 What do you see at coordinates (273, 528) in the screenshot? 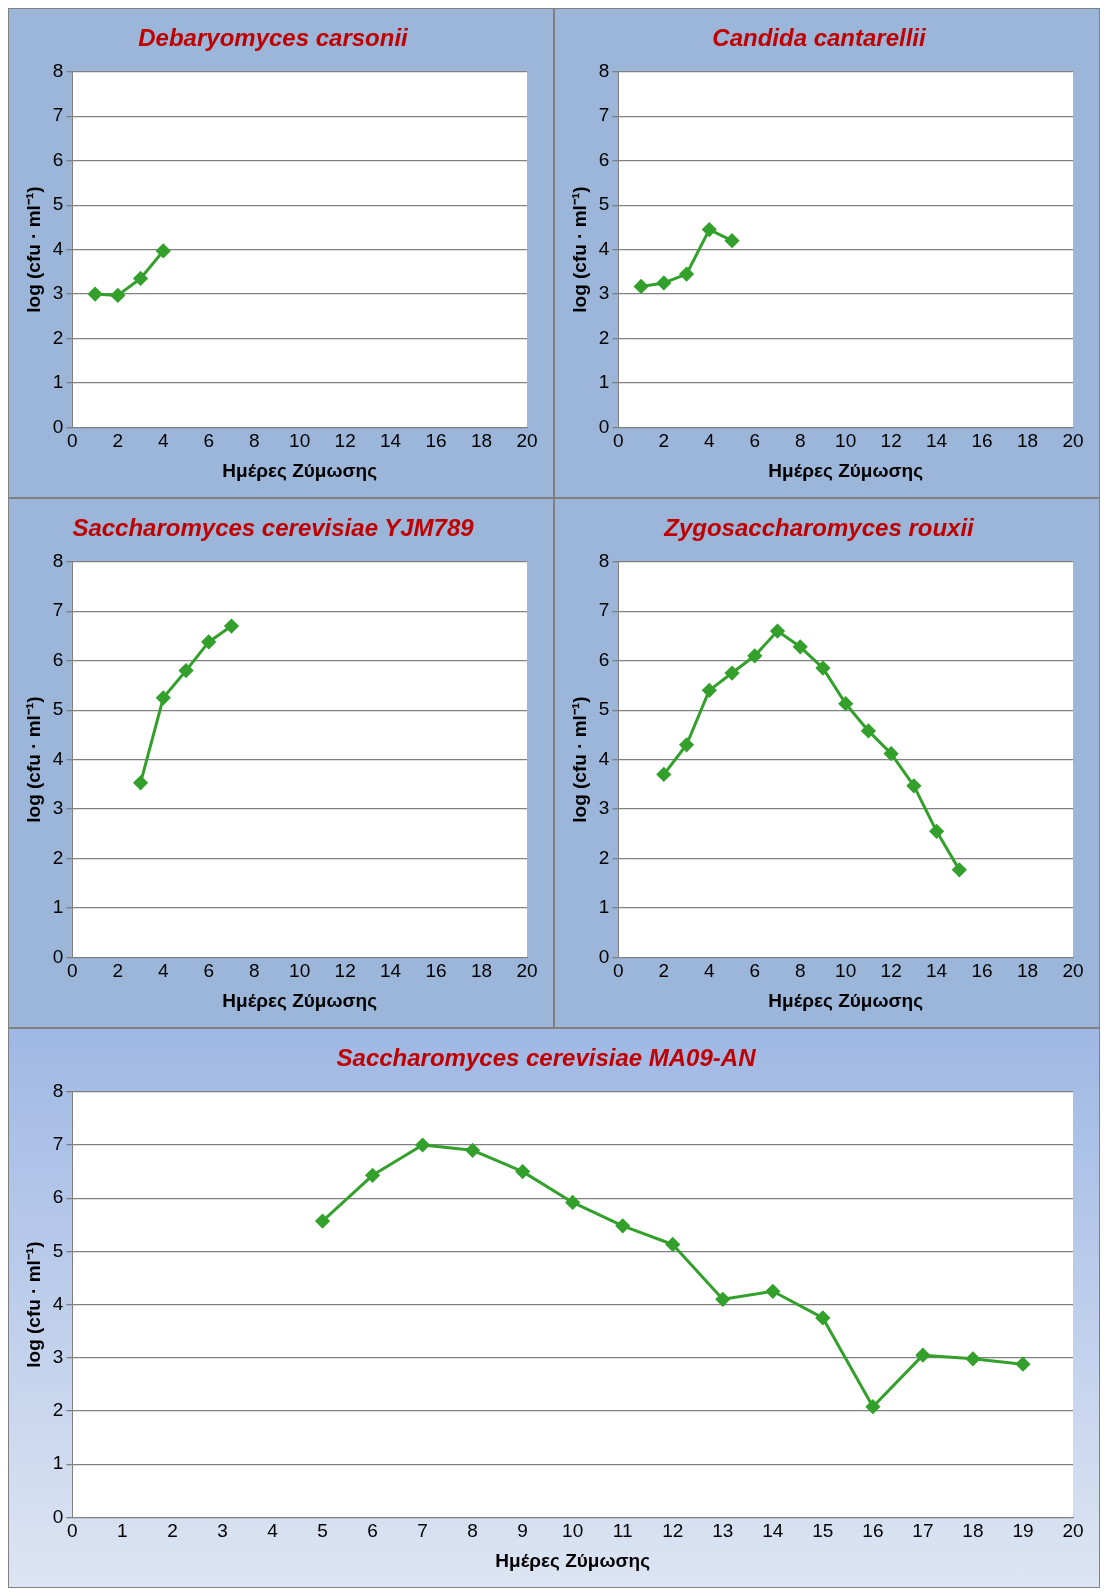
I see `chart-title: Saccharomyces cerevisiae YJM789` at bounding box center [273, 528].